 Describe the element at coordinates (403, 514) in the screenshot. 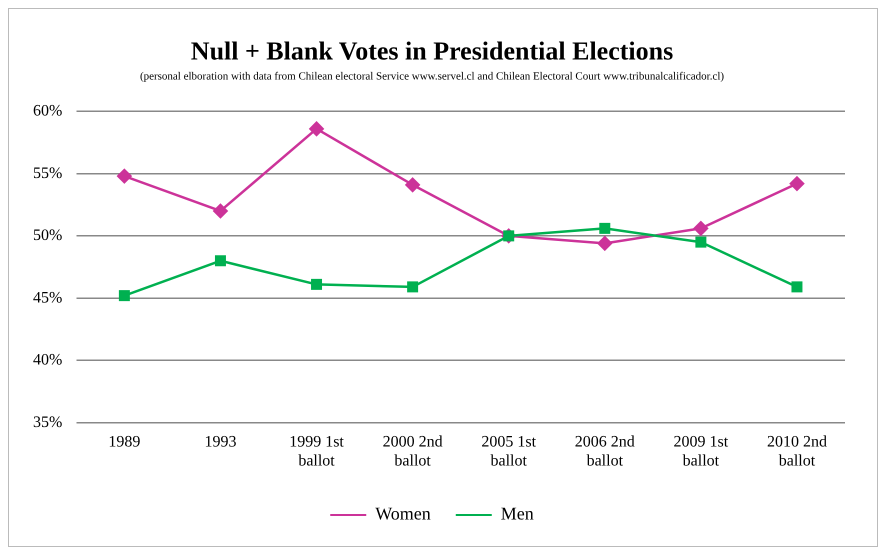

I see `legend-label: Women` at that location.